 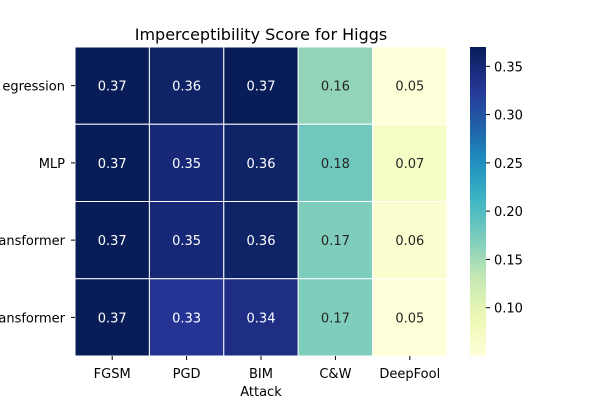 What do you see at coordinates (52, 164) in the screenshot?
I see `y-tick-label: MLP` at bounding box center [52, 164].